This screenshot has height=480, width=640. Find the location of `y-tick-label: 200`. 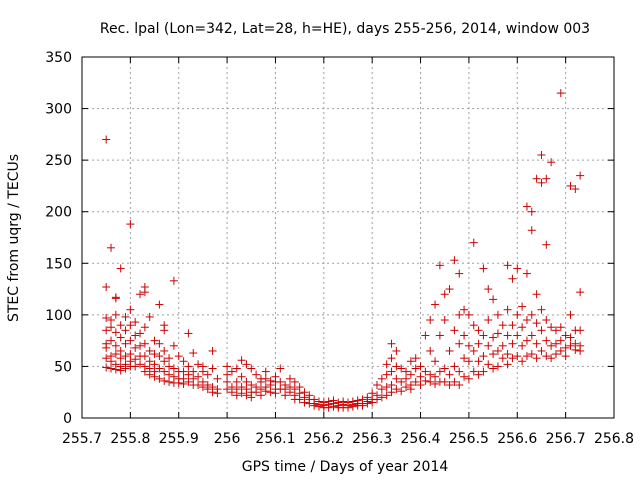

y-tick-label: 200 is located at coordinates (58, 213).